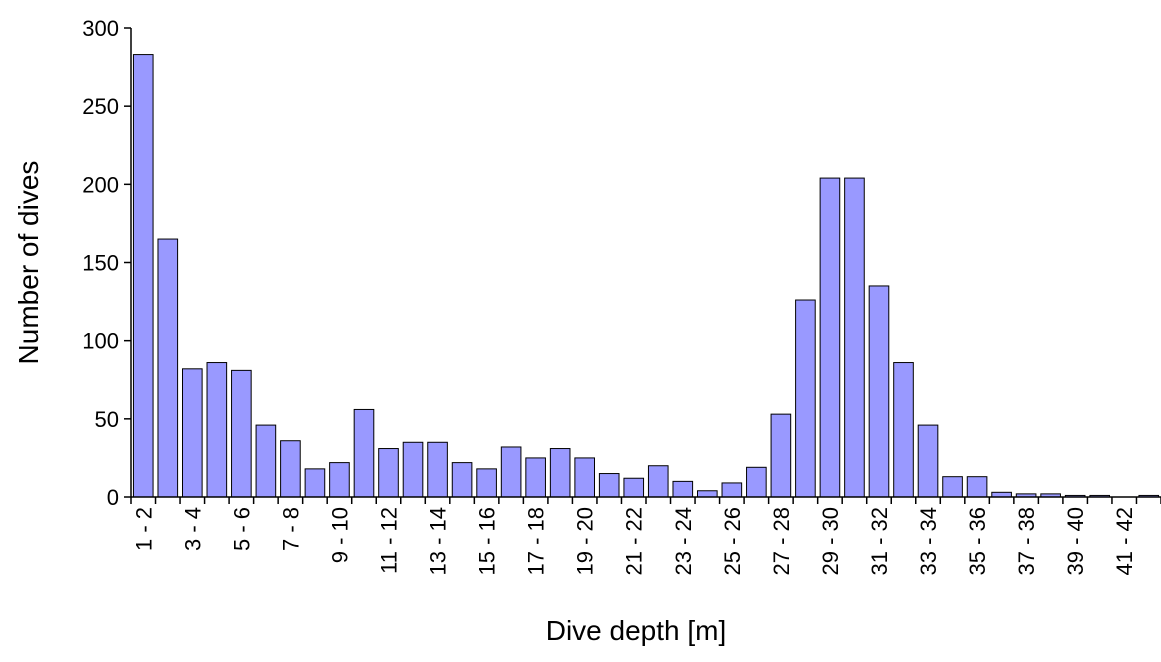  Describe the element at coordinates (438, 541) in the screenshot. I see `x-tick-label: 13 - 14` at that location.